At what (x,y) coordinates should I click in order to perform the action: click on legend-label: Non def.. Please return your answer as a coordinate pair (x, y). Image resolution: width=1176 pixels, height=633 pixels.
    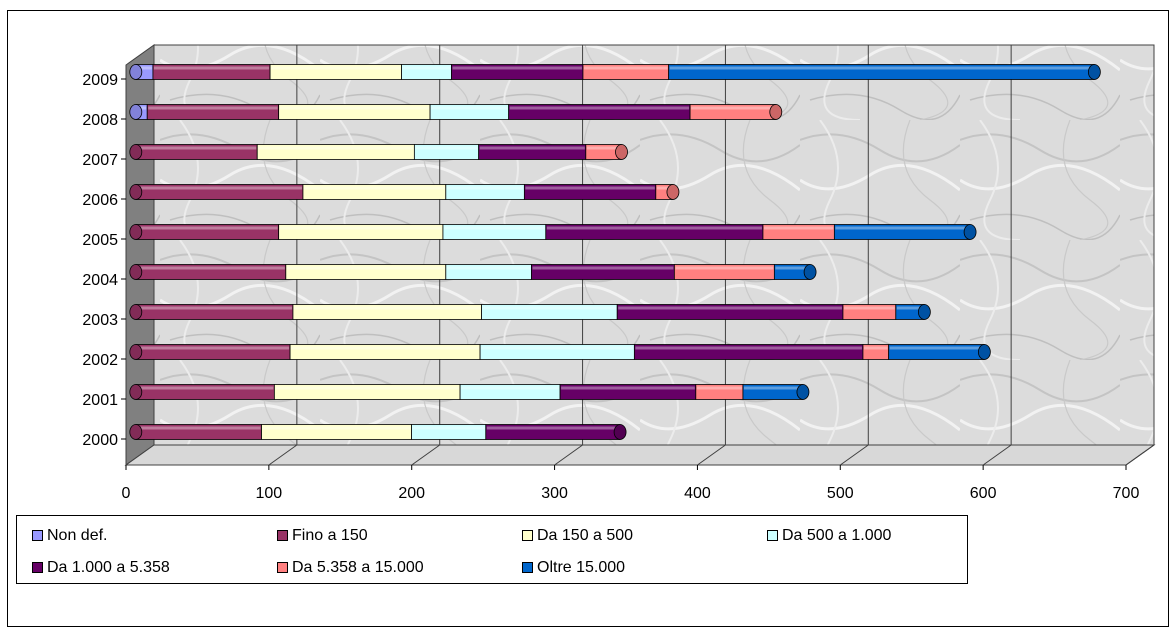
    Looking at the image, I should click on (77, 535).